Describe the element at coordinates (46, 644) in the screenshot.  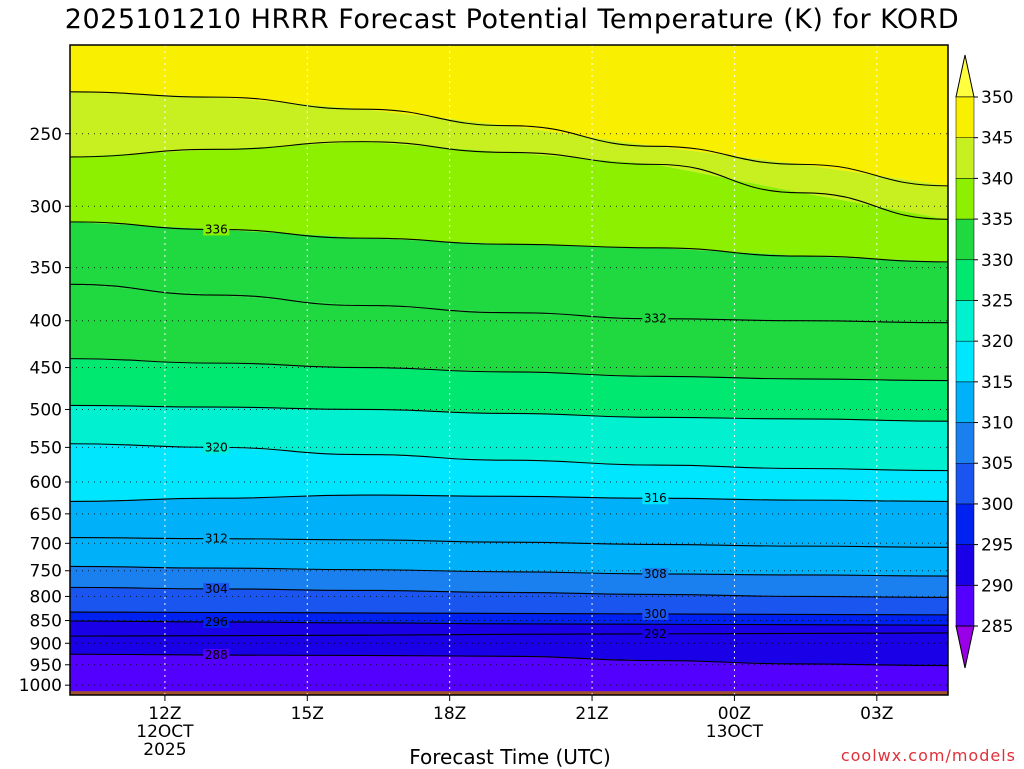
I see `y-tick-label: 900` at that location.